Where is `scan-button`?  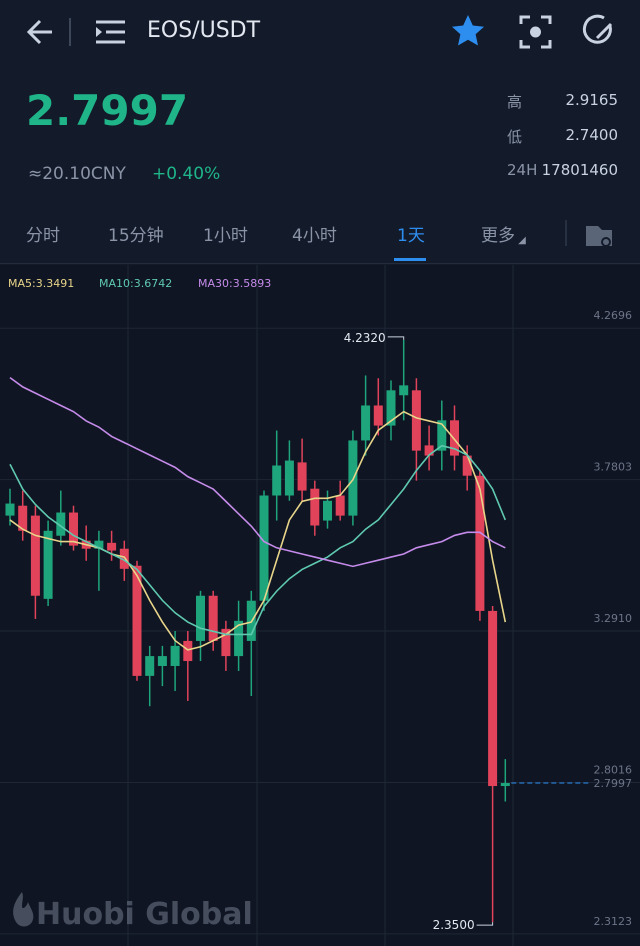
scan-button is located at coordinates (535, 32).